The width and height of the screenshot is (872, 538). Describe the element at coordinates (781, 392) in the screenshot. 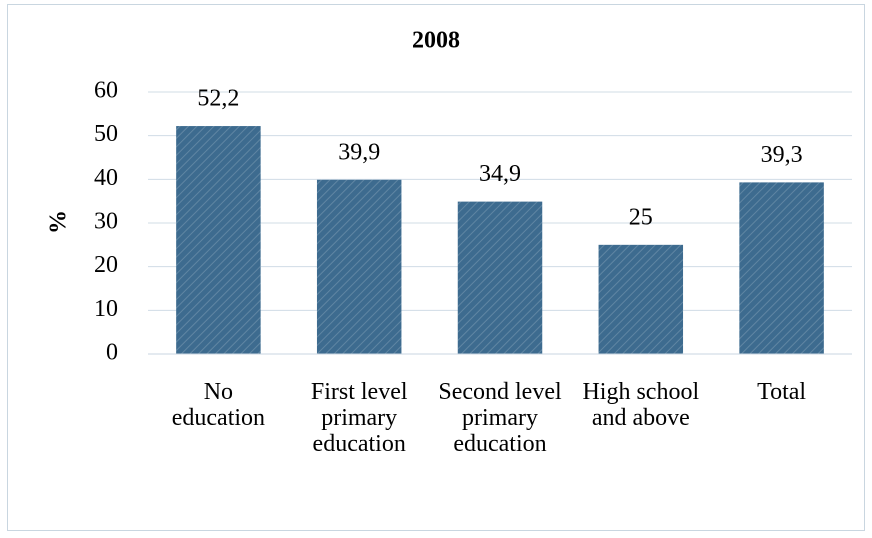

I see `x-tick-label: Total` at that location.